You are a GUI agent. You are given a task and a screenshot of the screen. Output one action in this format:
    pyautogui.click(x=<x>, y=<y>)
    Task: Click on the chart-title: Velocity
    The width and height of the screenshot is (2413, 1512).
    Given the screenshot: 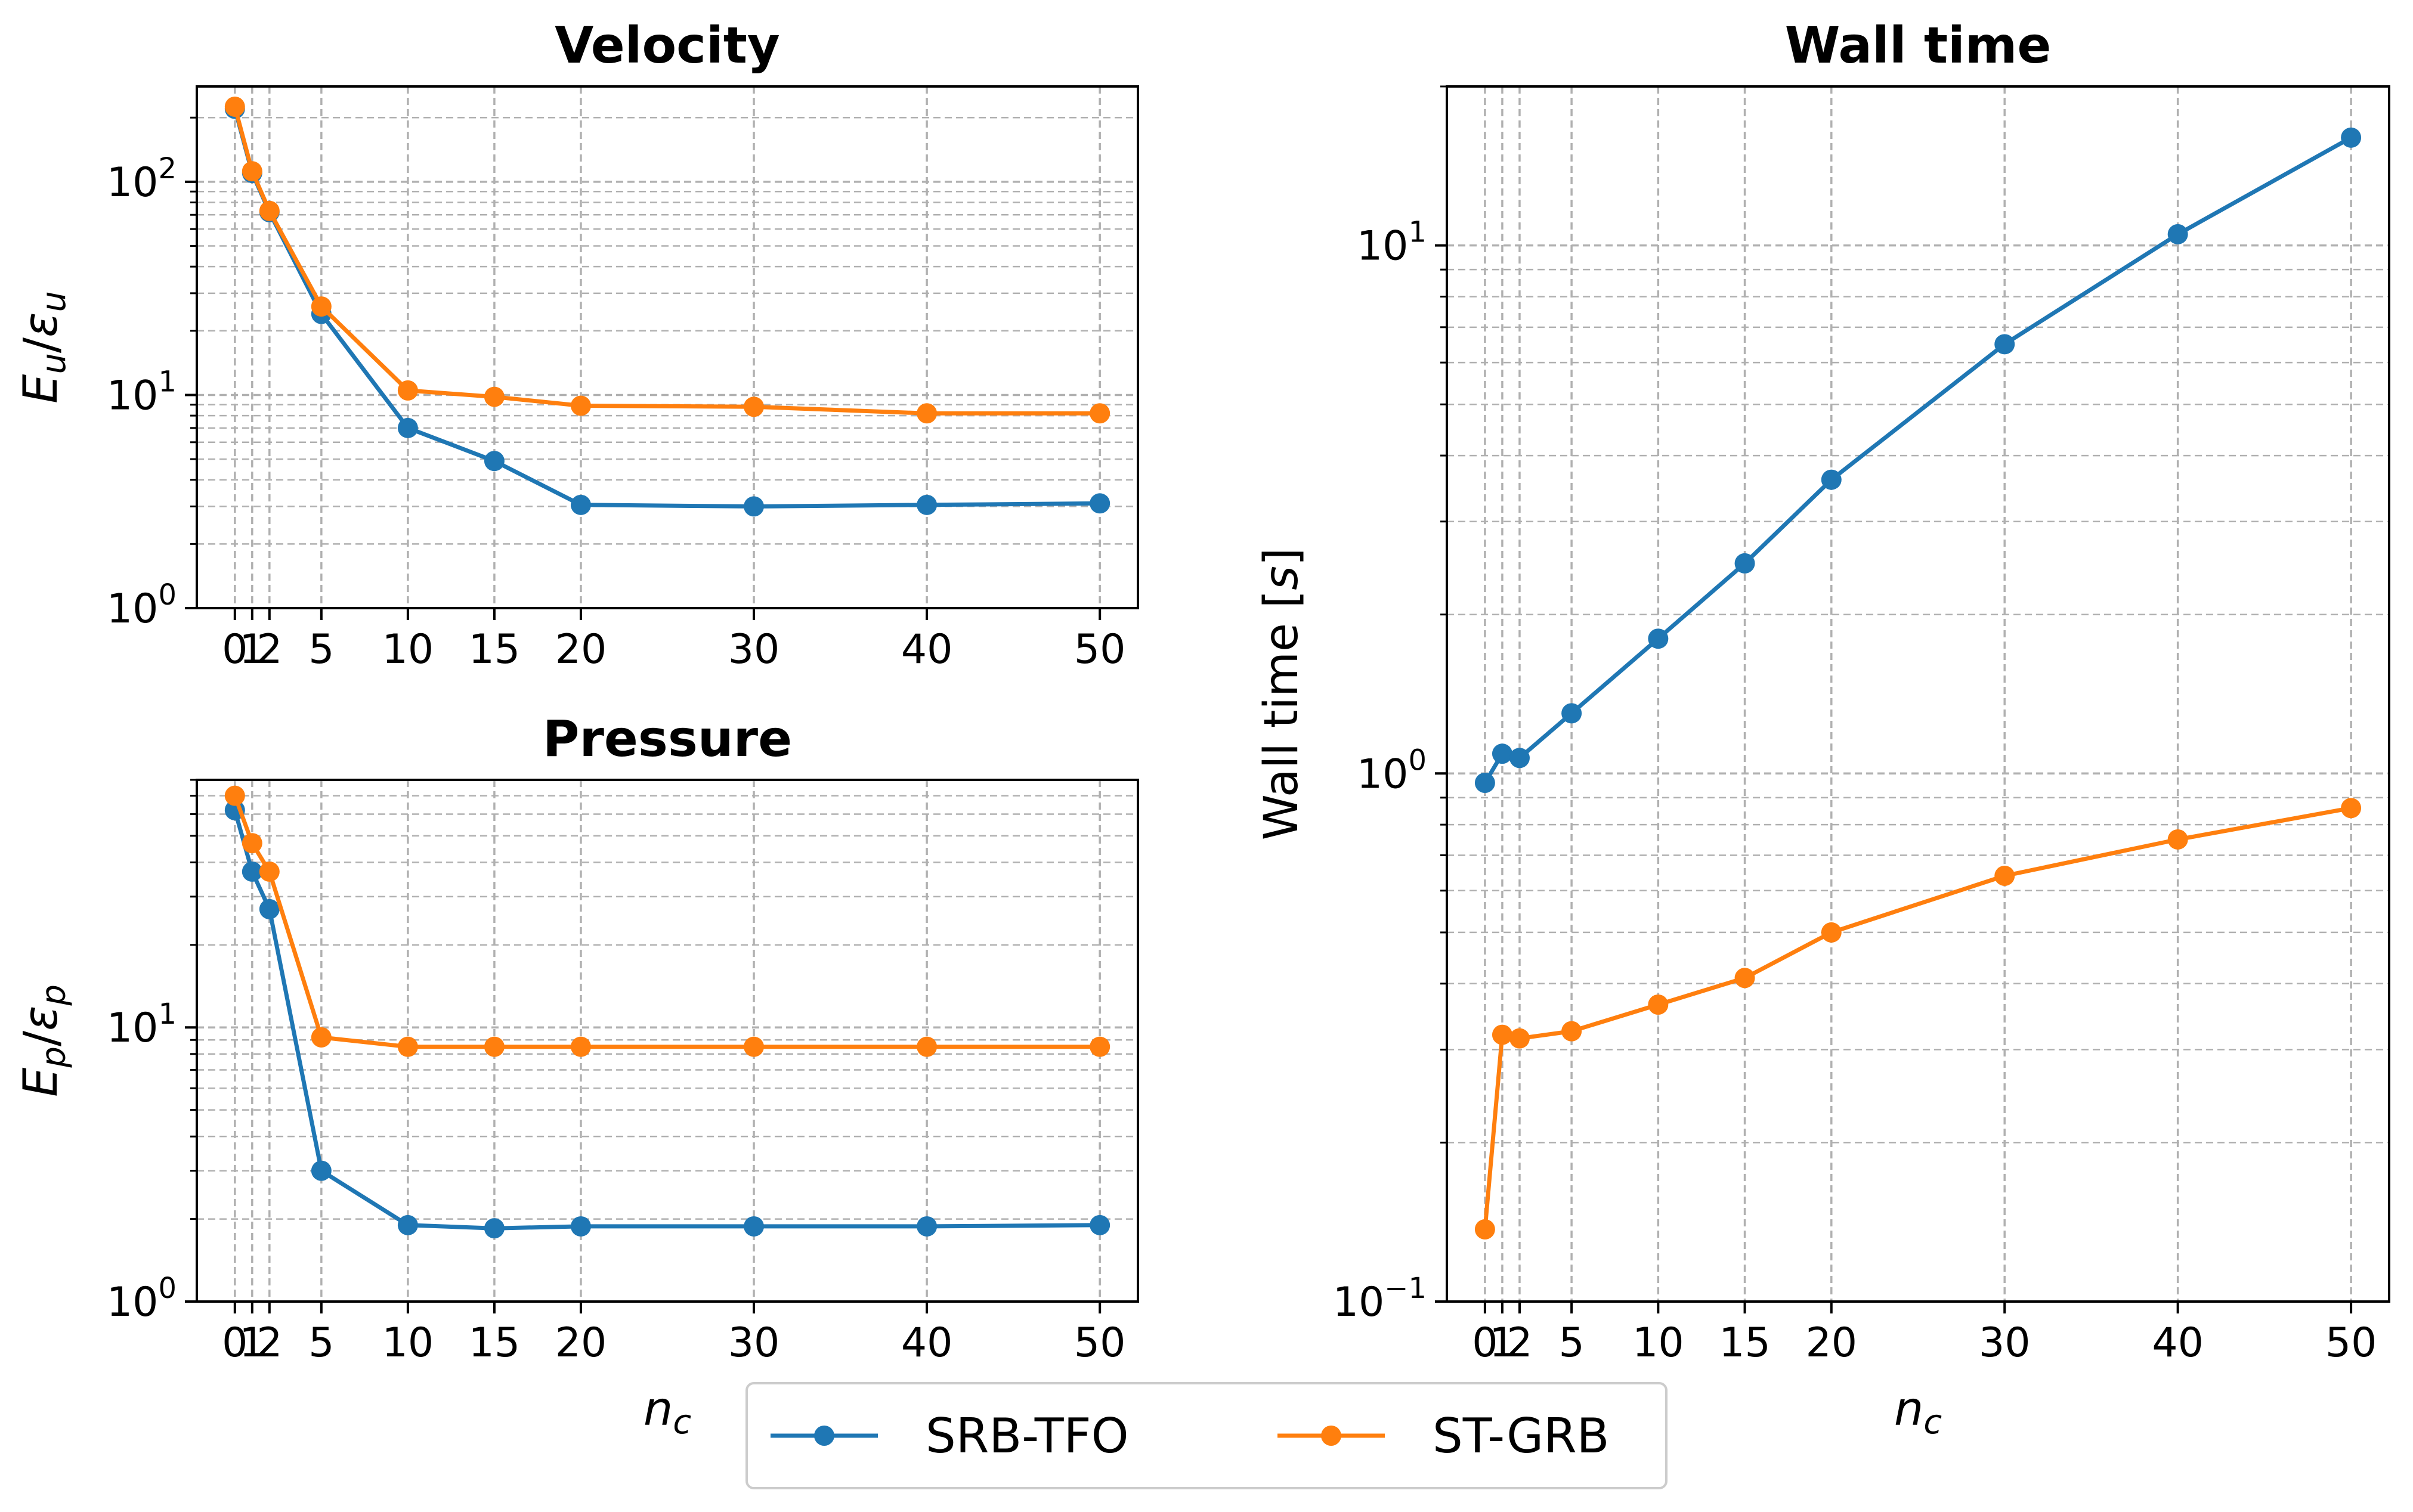 What is the action you would take?
    pyautogui.click(x=667, y=45)
    